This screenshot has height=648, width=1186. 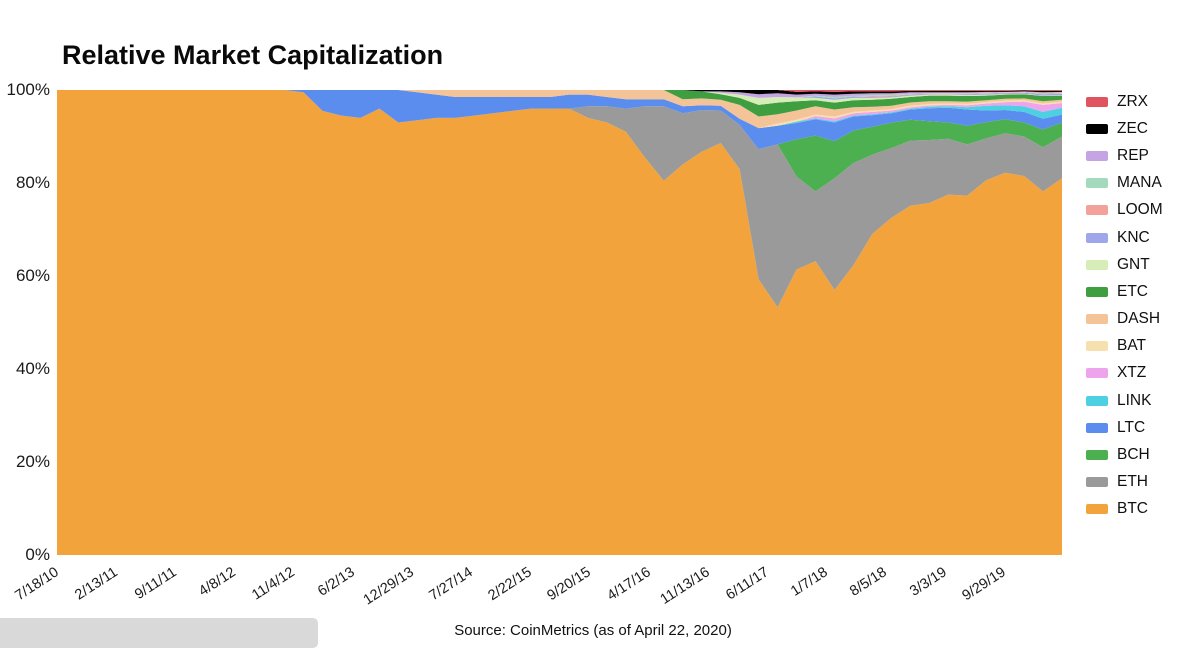 What do you see at coordinates (1133, 264) in the screenshot?
I see `legend-label: GNT` at bounding box center [1133, 264].